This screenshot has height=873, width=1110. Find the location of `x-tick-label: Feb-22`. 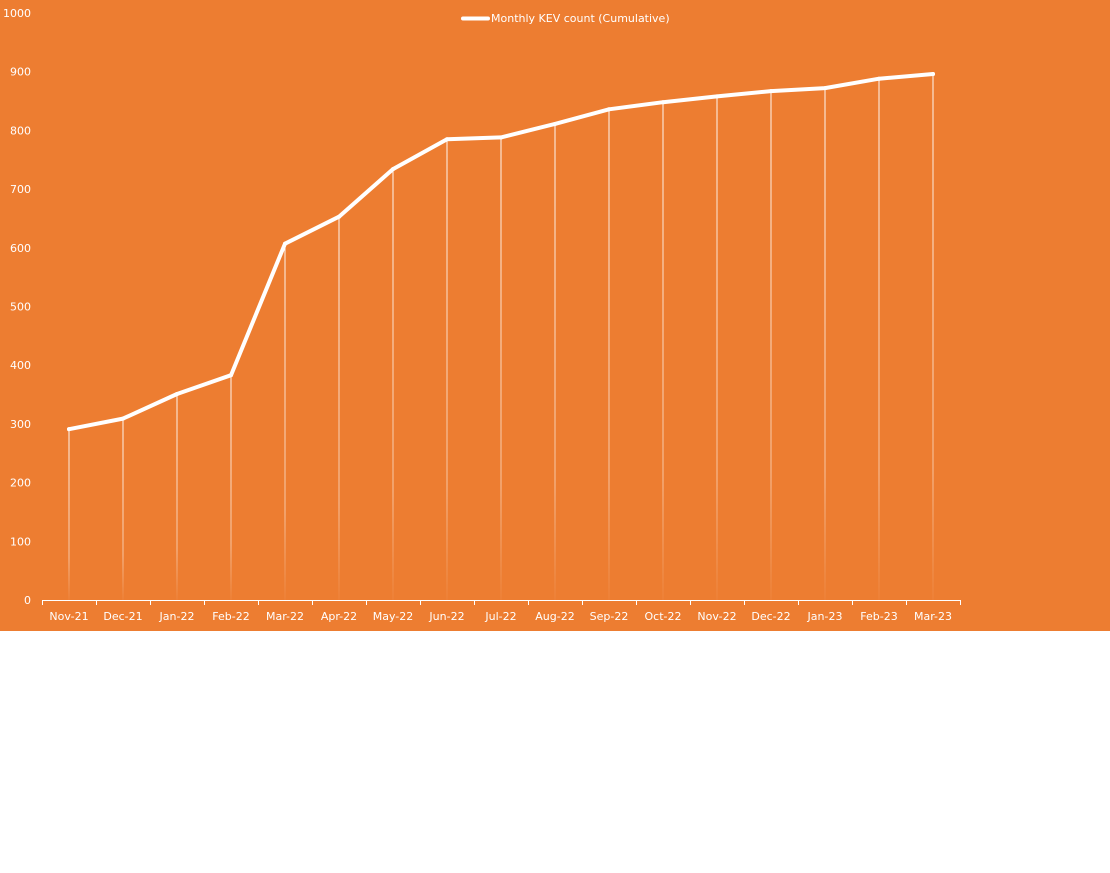

x-tick-label: Feb-22 is located at coordinates (230, 616).